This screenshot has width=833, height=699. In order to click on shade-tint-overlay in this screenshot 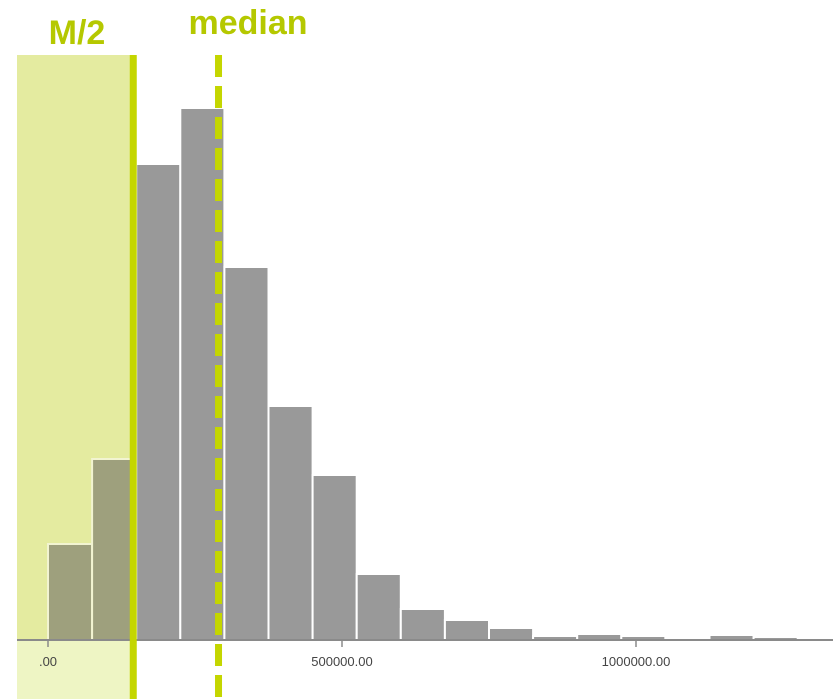, I will do `click(75, 347)`.